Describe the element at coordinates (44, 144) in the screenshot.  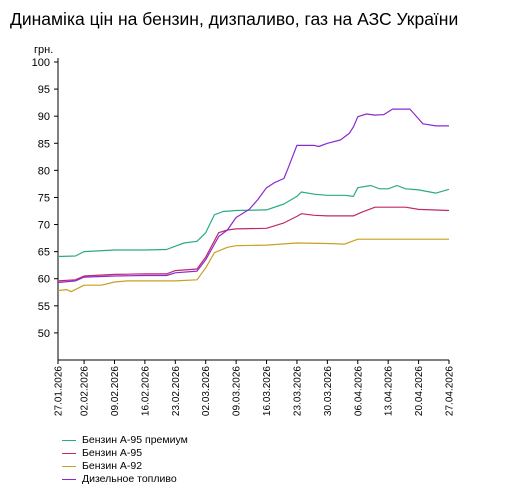
I see `y-tick-label: 85` at that location.